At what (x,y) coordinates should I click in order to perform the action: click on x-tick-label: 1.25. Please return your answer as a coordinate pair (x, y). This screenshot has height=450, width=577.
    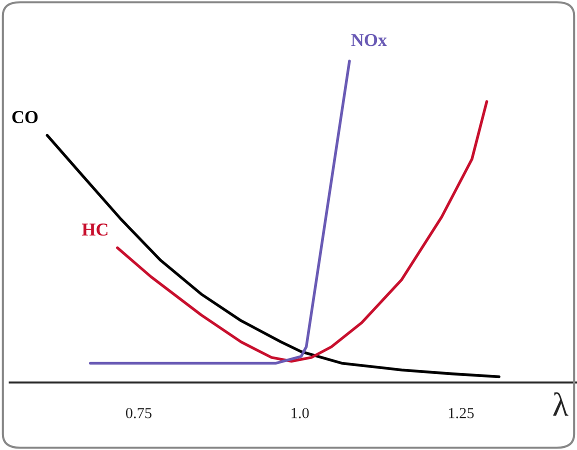
    Looking at the image, I should click on (461, 413).